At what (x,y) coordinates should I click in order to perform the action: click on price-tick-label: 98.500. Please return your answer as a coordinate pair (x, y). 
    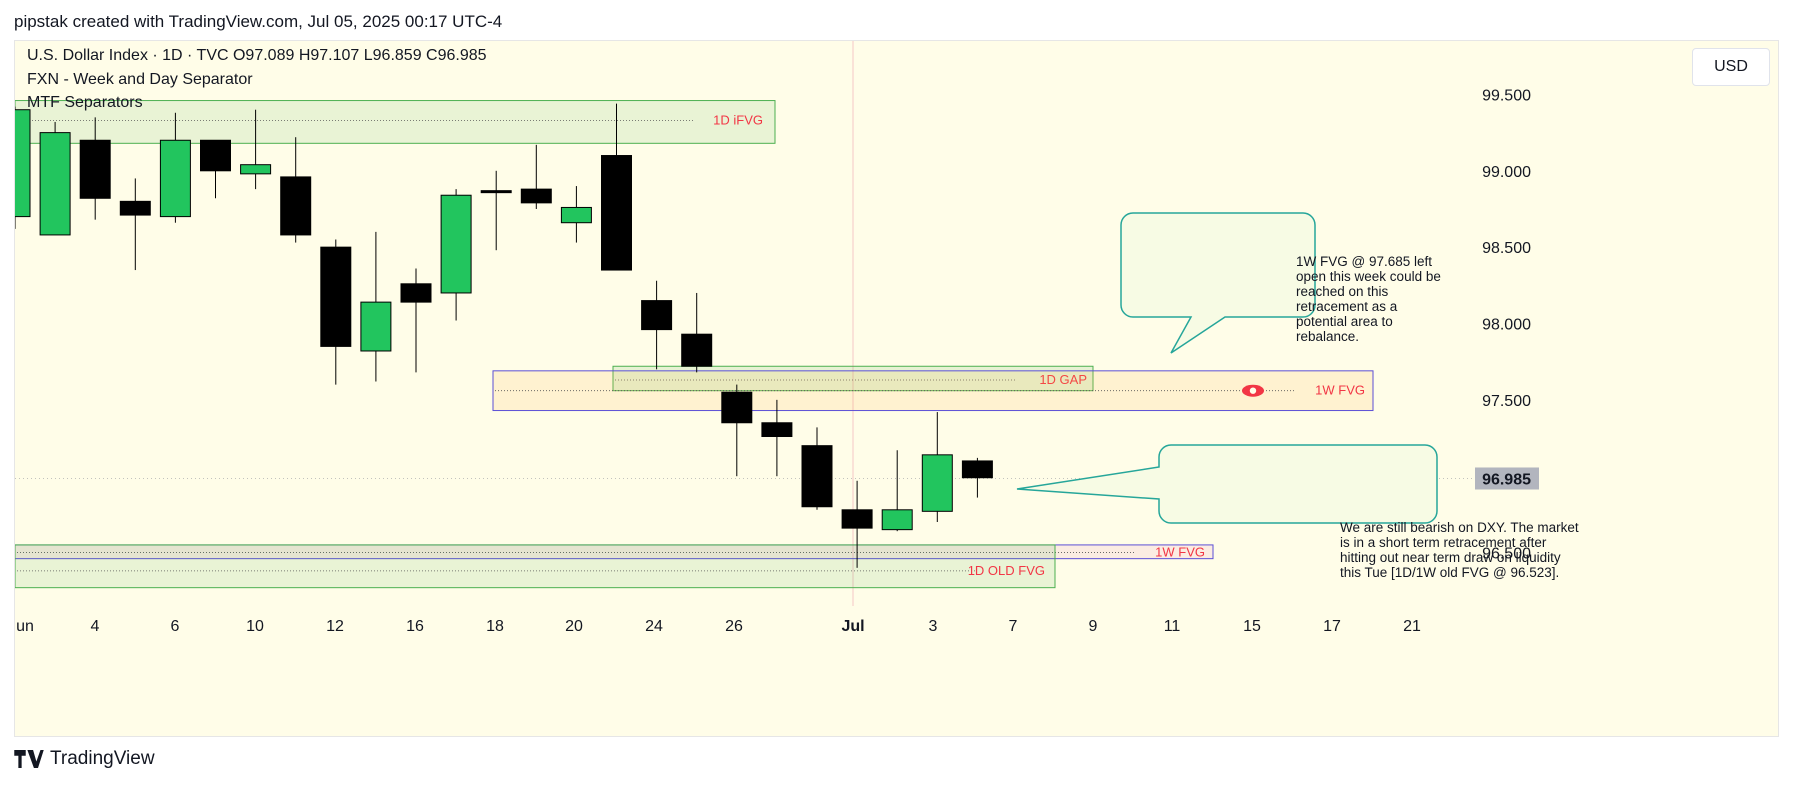
    Looking at the image, I should click on (1506, 248).